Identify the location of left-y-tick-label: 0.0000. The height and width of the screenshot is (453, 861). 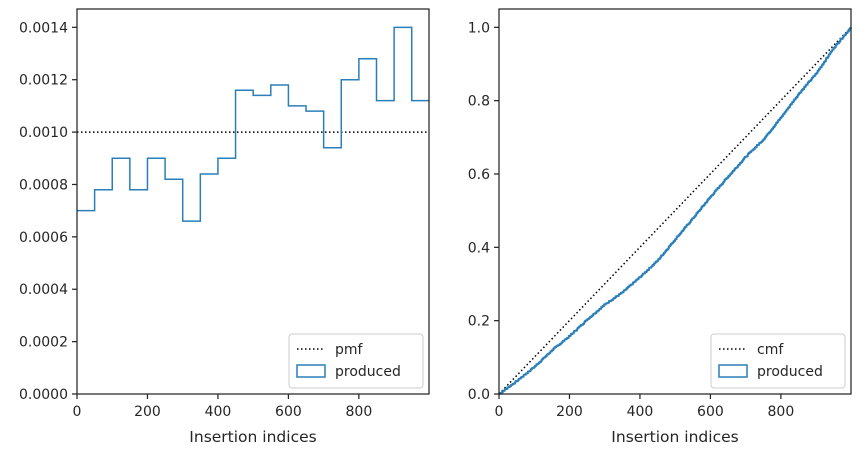
(43, 395).